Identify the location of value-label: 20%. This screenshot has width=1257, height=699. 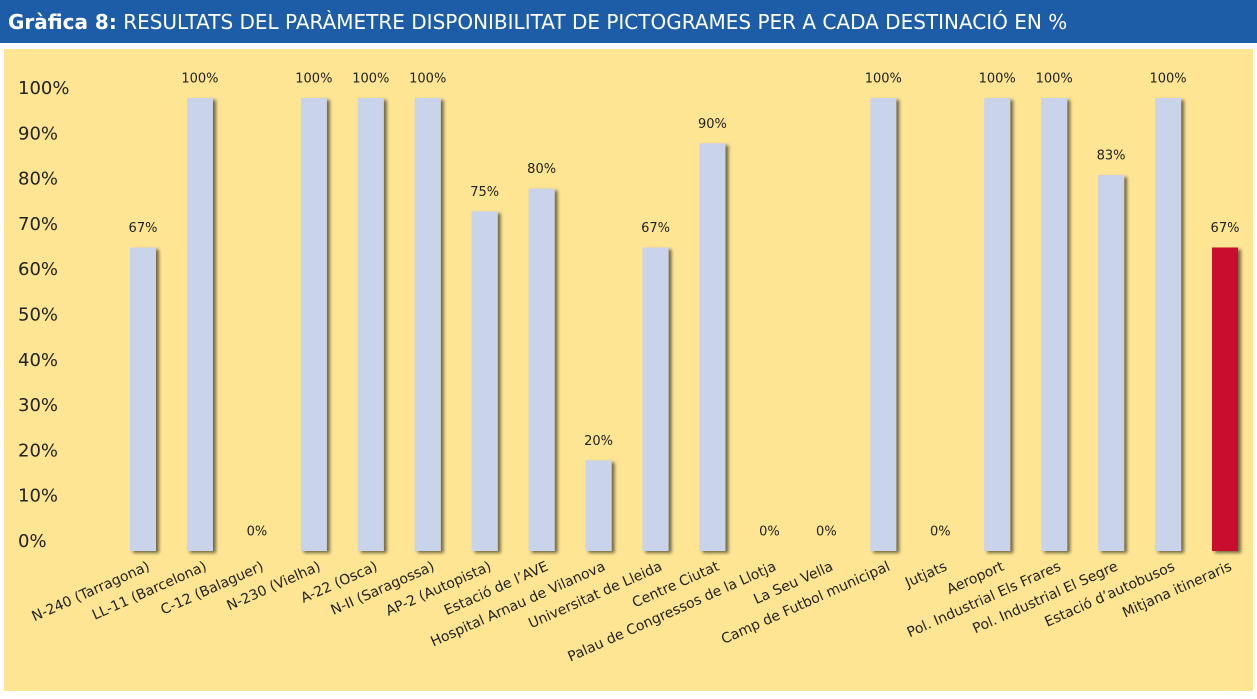
(598, 441).